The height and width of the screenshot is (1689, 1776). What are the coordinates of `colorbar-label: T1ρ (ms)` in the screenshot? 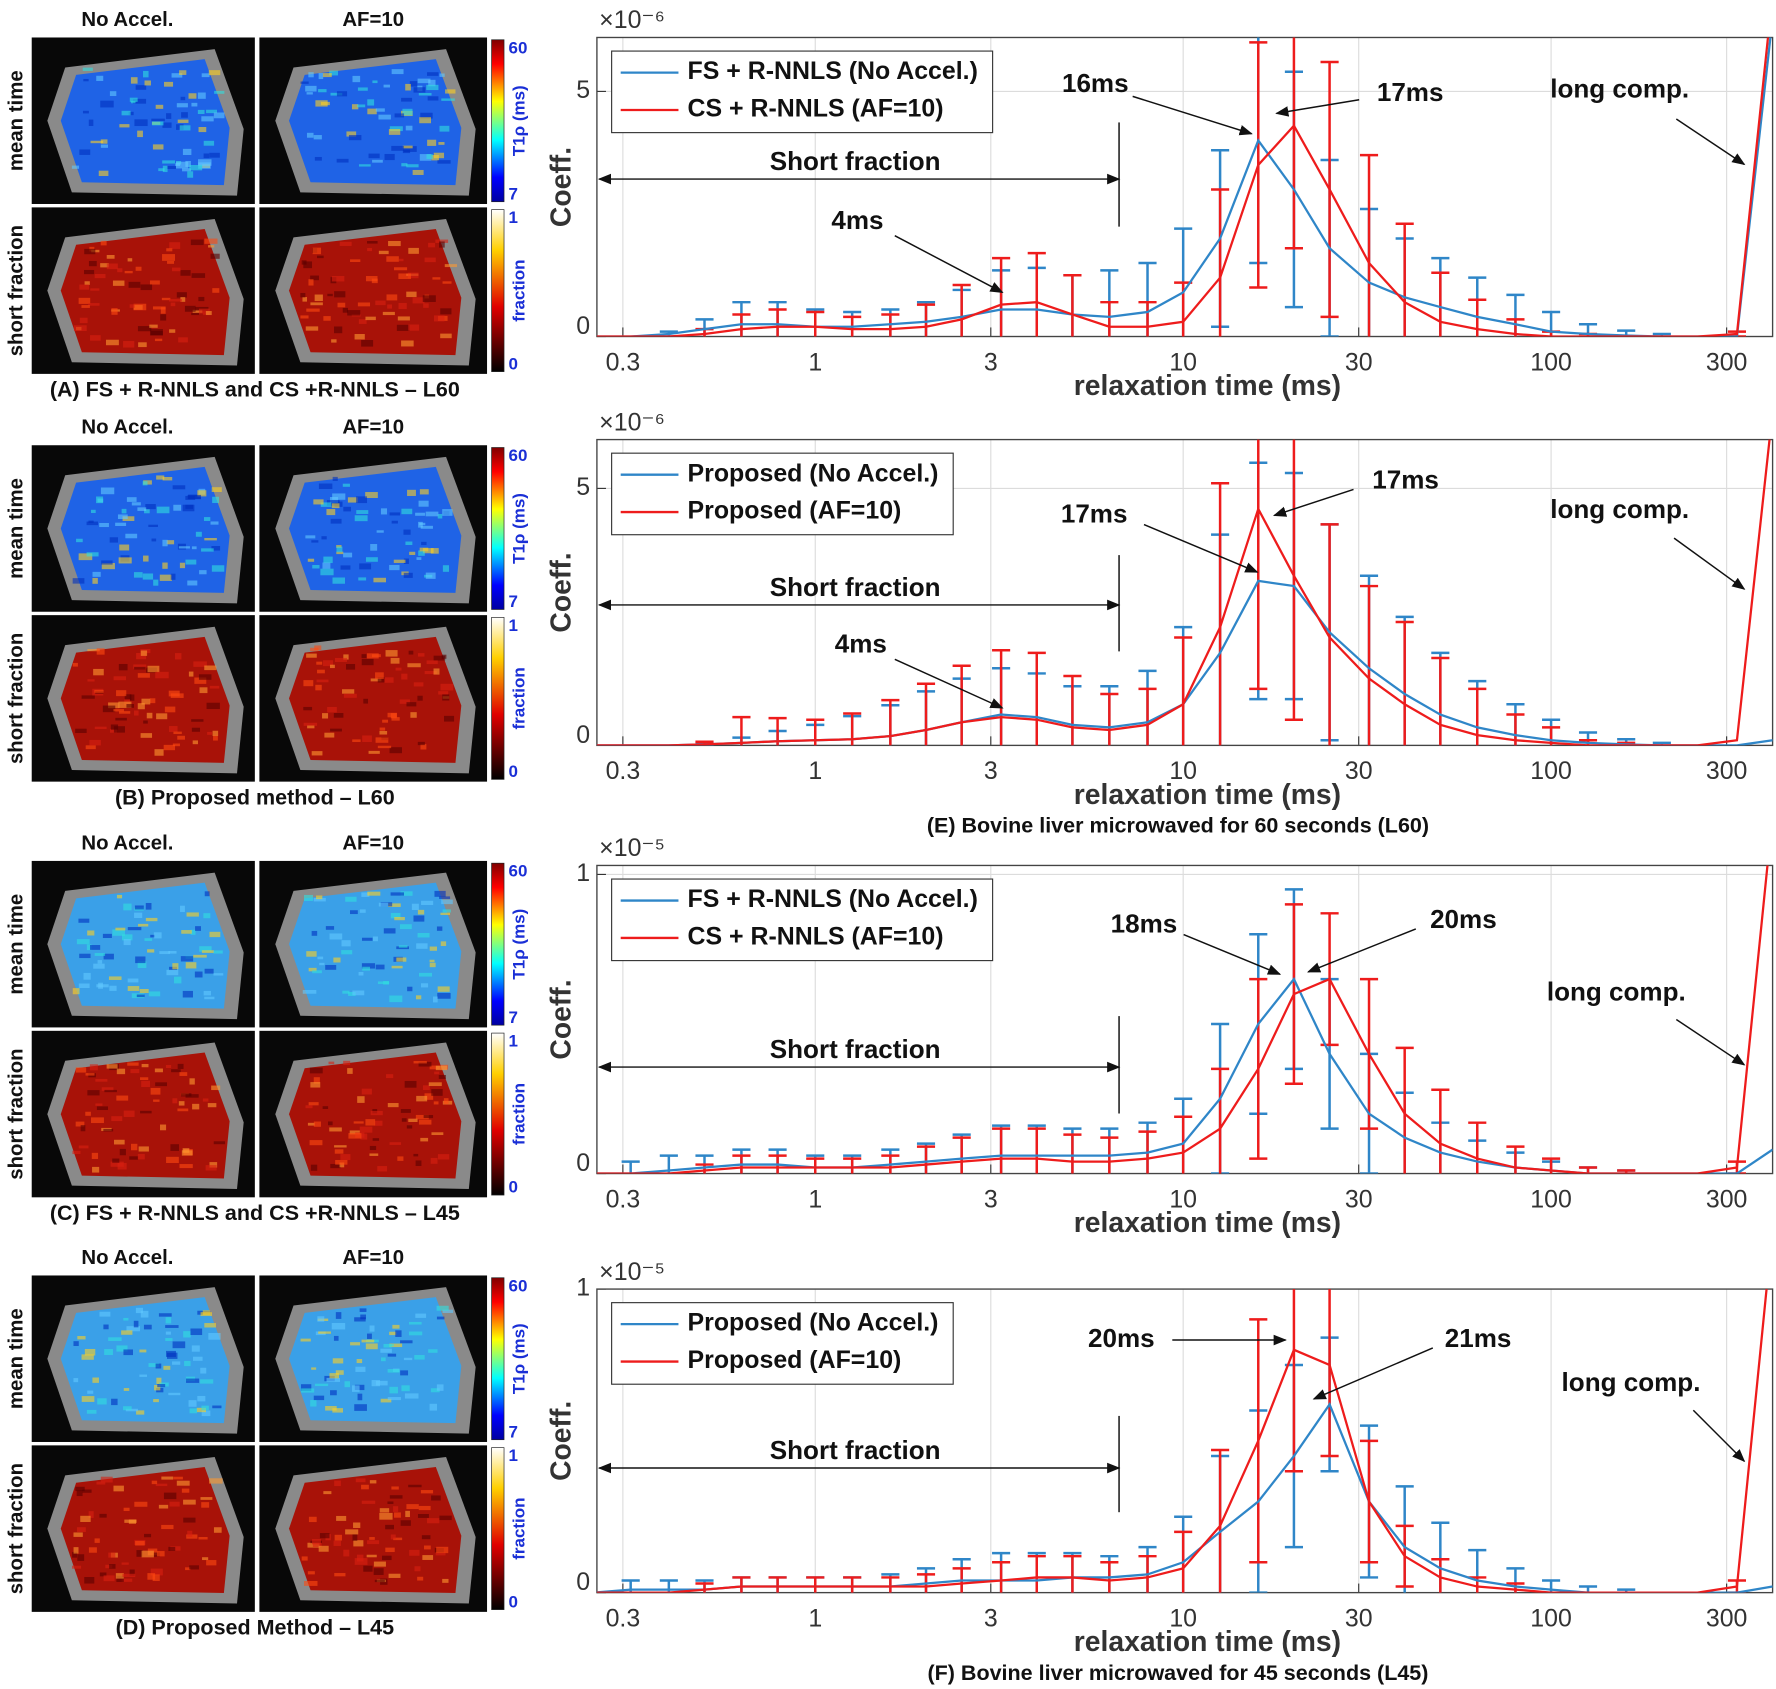 It's located at (518, 528).